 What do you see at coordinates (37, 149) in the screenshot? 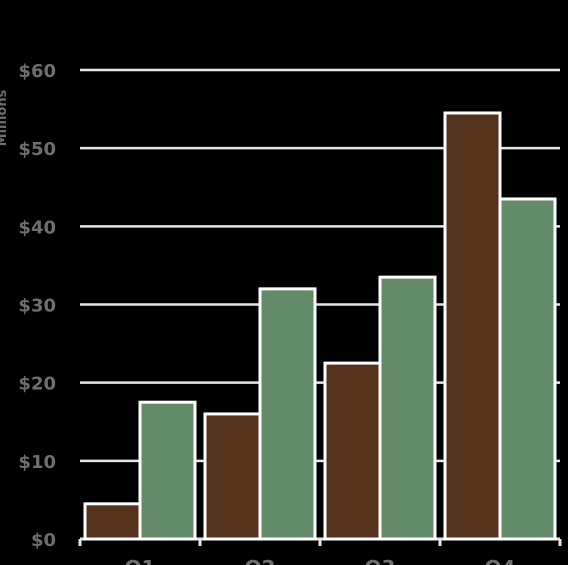
I see `y-tick-label: $50` at bounding box center [37, 149].